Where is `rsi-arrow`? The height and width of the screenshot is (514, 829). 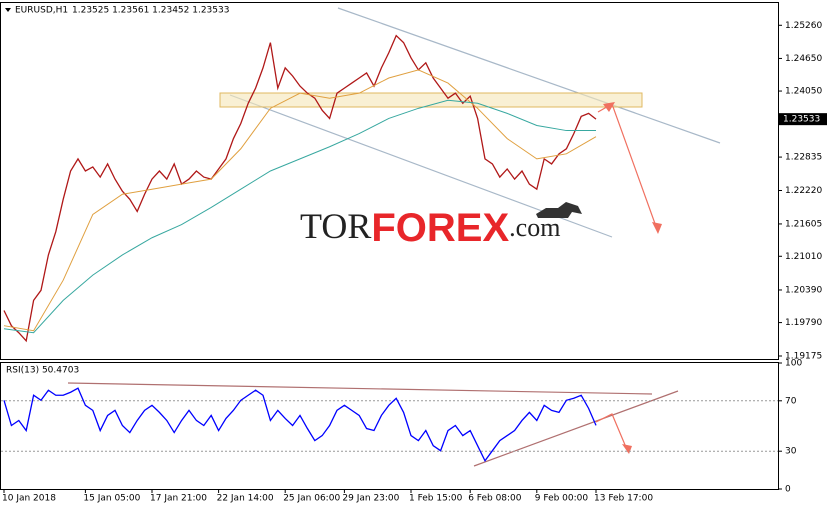 rsi-arrow is located at coordinates (612, 433).